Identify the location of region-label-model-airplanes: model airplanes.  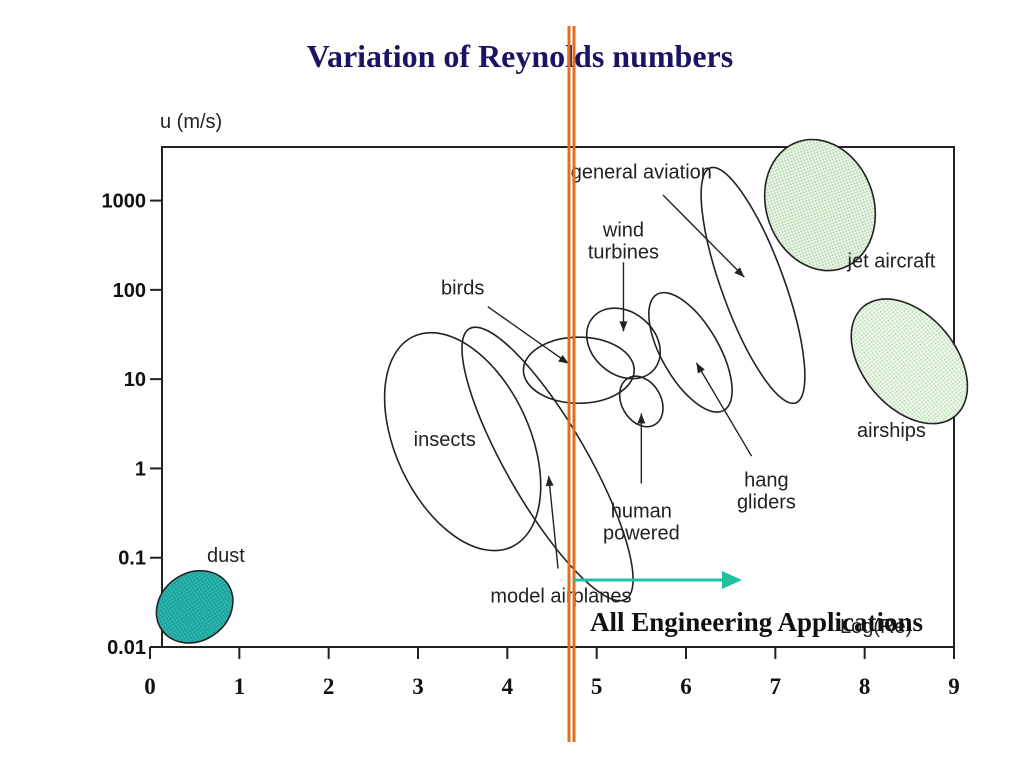
(560, 596).